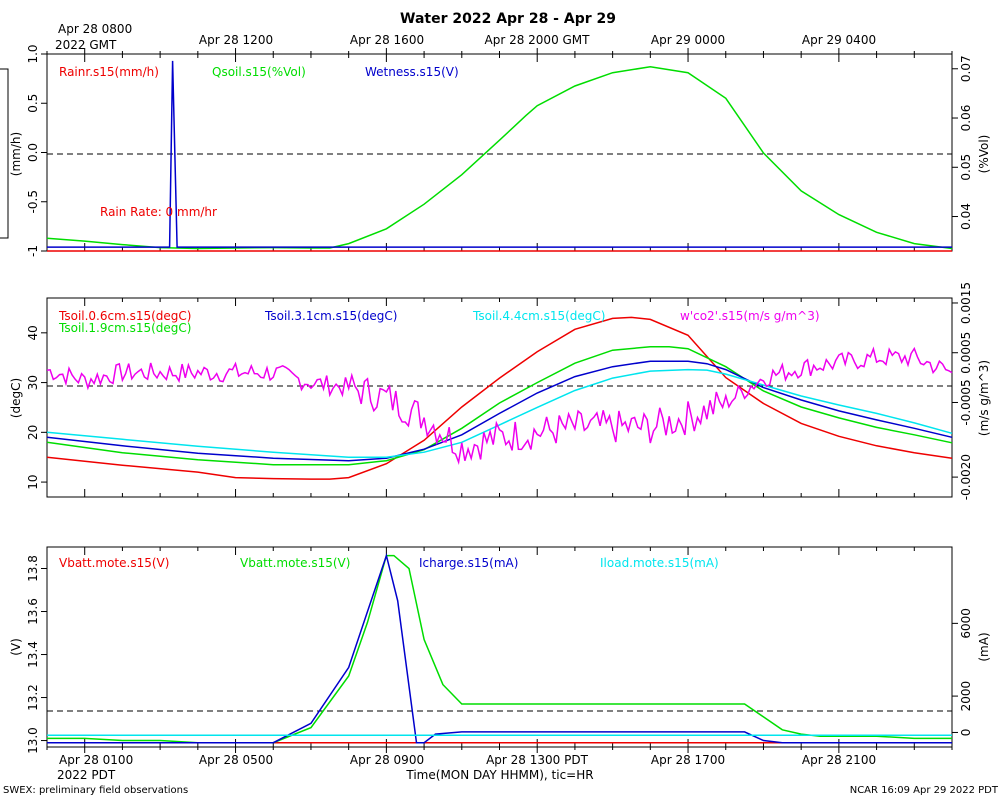 The width and height of the screenshot is (1000, 800). Describe the element at coordinates (966, 353) in the screenshot. I see `y-tick-label-right: 0.0005` at that location.